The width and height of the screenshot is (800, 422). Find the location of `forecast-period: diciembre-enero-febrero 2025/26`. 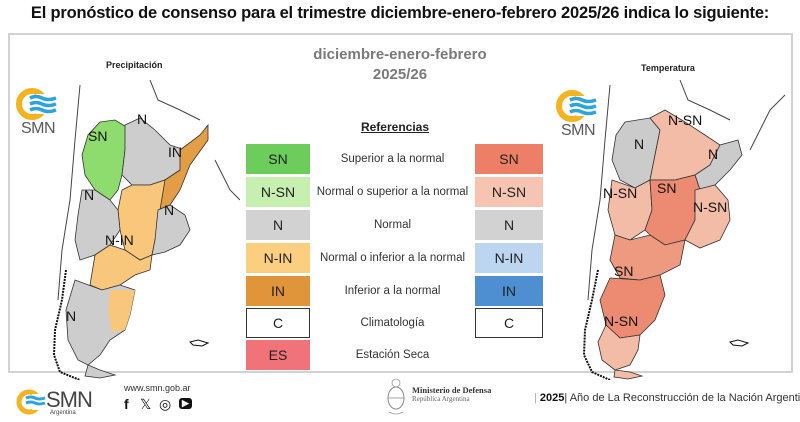

forecast-period: diciembre-enero-febrero 2025/26 is located at coordinates (400, 65).